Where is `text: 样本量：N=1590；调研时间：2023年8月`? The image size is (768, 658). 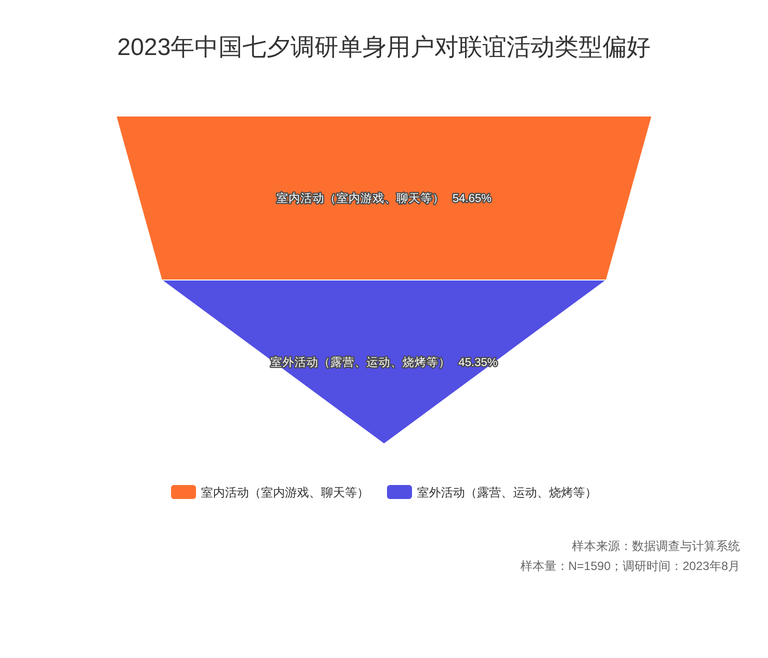
text: 样本量：N=1590；调研时间：2023年8月 is located at coordinates (630, 566).